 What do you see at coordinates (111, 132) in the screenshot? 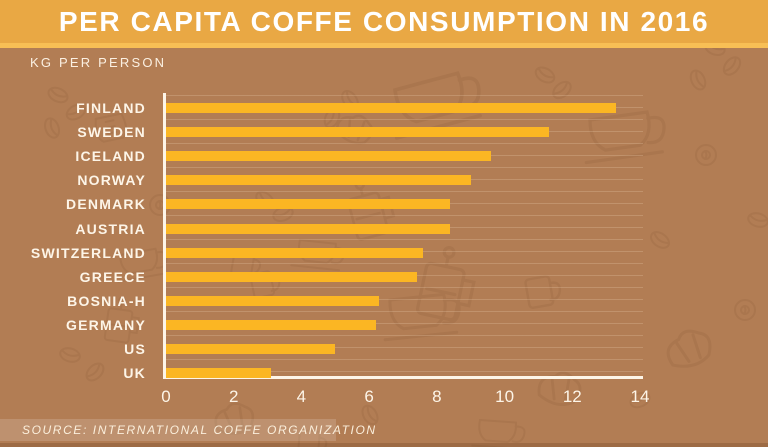
I see `country-label-sweden: SWEDEN` at bounding box center [111, 132].